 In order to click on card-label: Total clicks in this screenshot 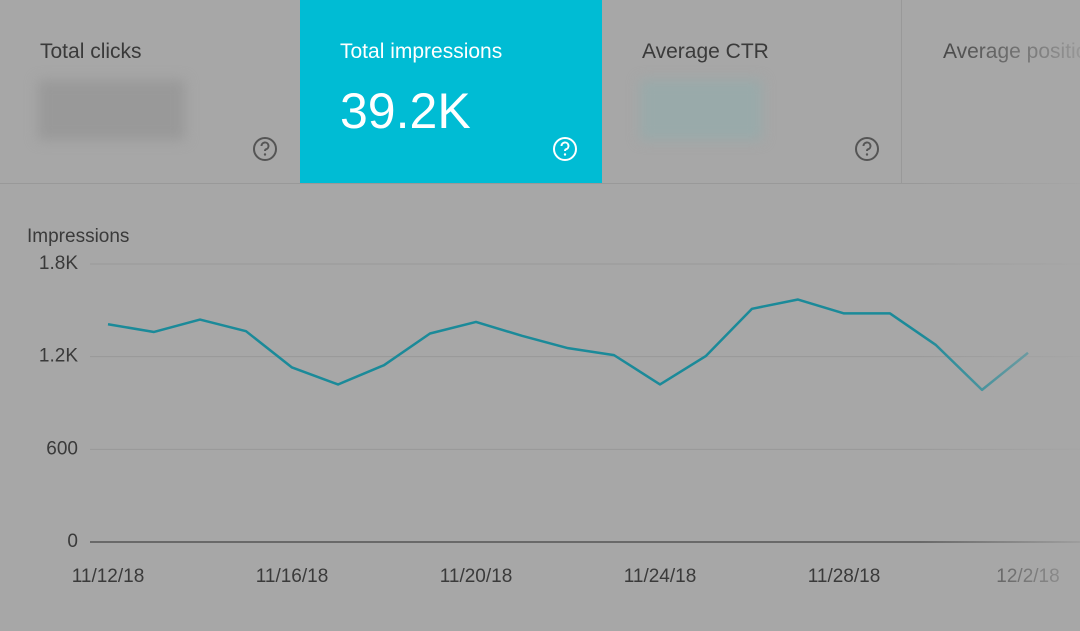, I will do `click(91, 51)`.